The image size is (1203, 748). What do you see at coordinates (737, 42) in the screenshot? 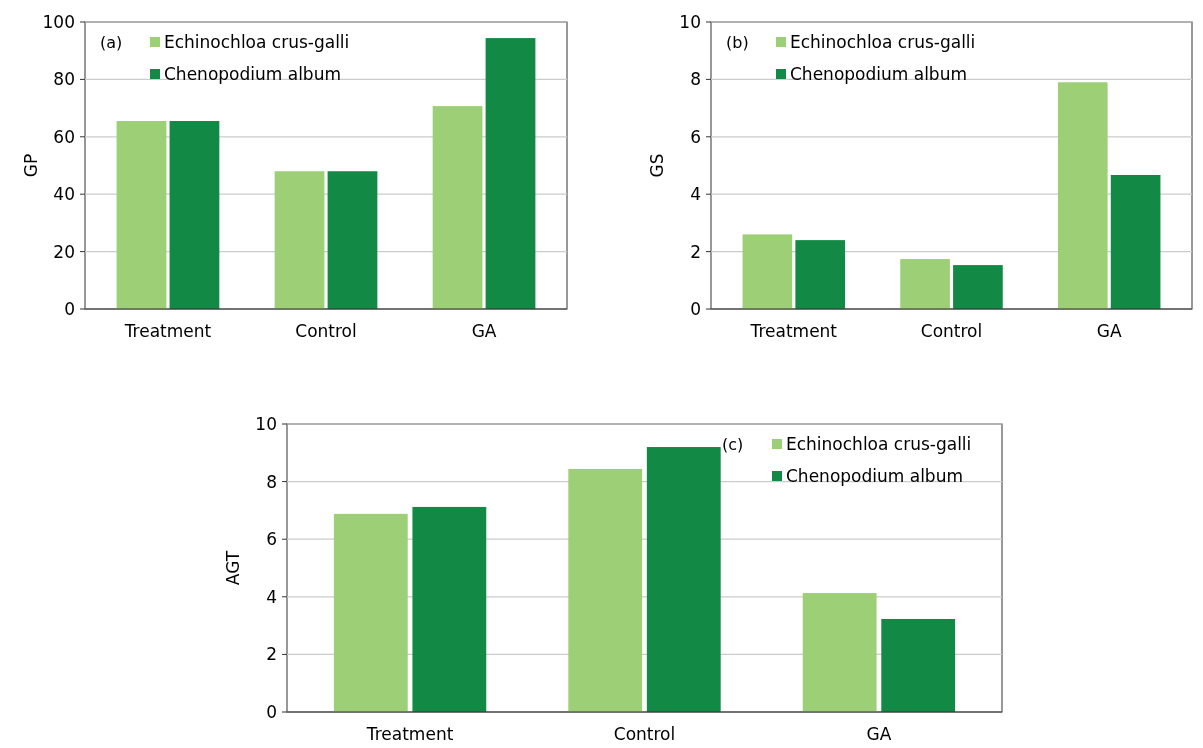
I see `annotation: (b)` at bounding box center [737, 42].